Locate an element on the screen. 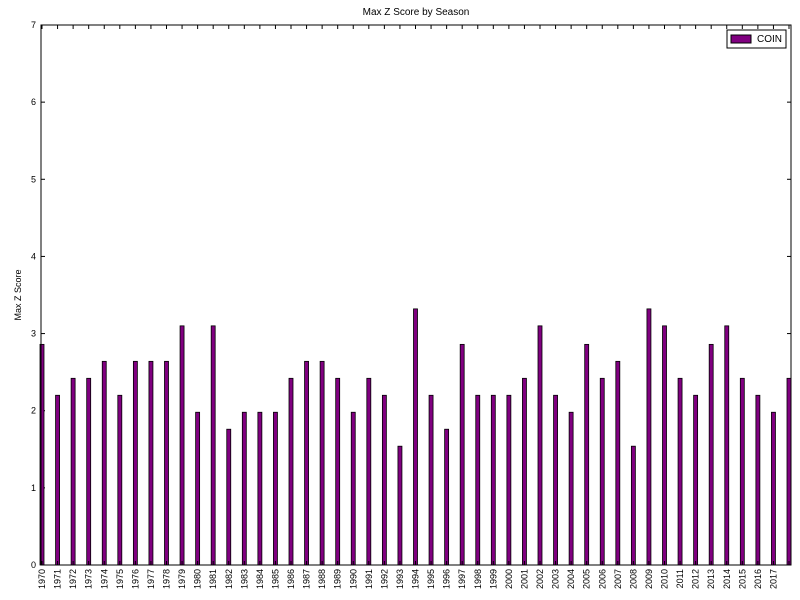 Image resolution: width=800 pixels, height=600 pixels. x-tick-label: 2016 is located at coordinates (758, 579).